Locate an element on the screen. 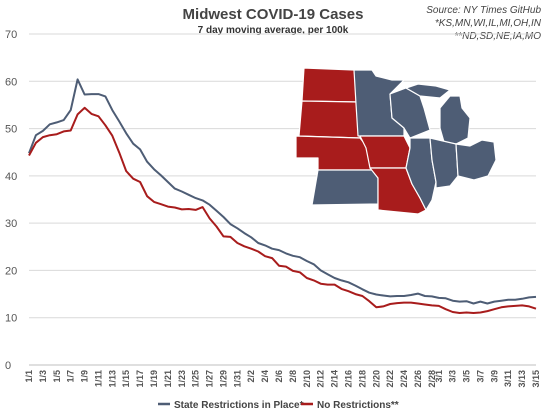  x-tick-label: 2/26 is located at coordinates (418, 379).